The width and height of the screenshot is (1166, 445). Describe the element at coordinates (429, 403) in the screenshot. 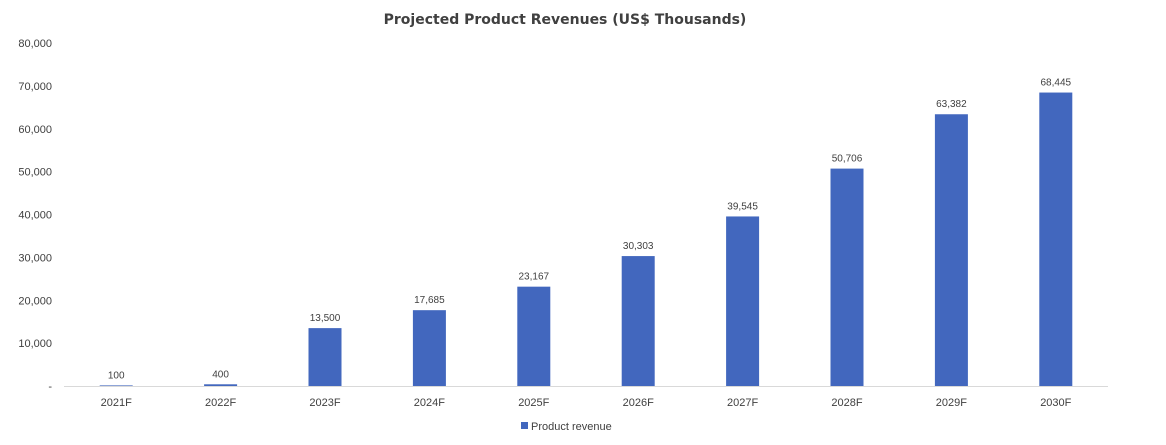

I see `x-tick-label: 2024F` at that location.